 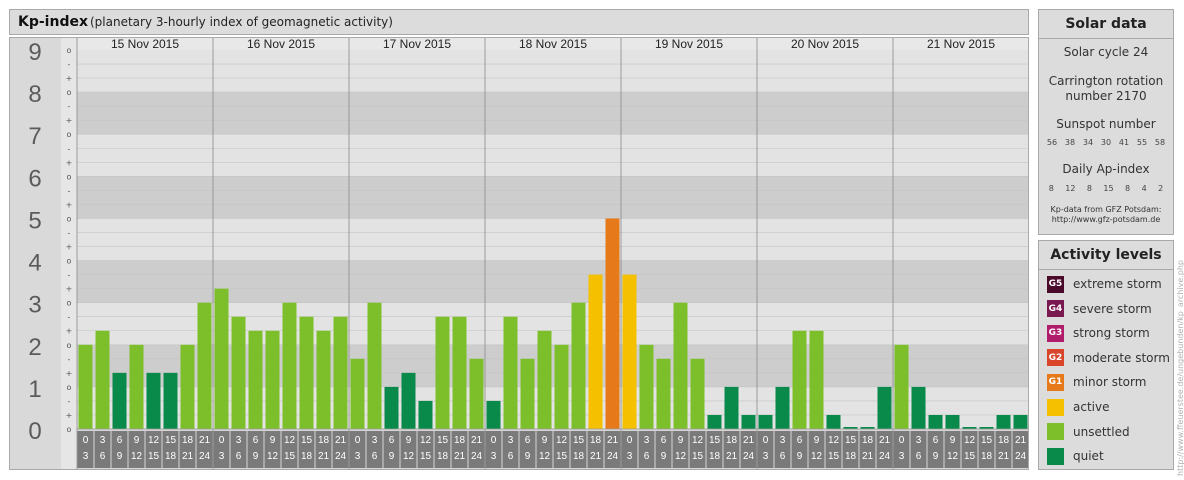 What do you see at coordinates (1142, 142) in the screenshot?
I see `sunspot-value: 55` at bounding box center [1142, 142].